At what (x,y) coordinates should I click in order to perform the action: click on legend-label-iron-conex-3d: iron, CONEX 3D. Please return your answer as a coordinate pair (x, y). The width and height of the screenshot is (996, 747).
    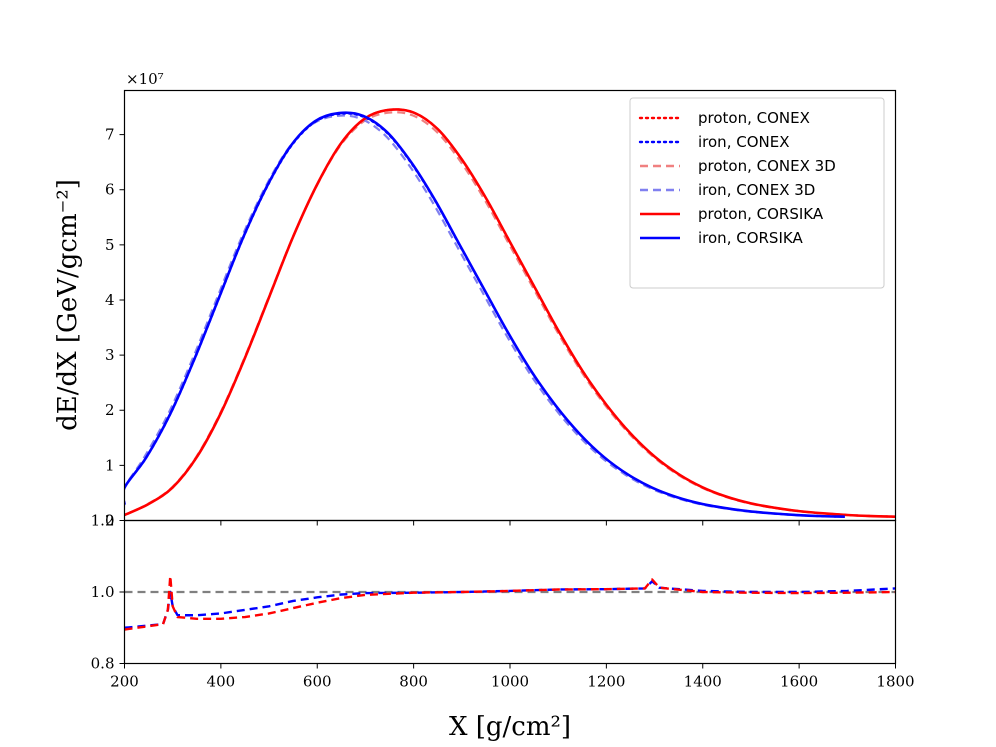
    Looking at the image, I should click on (756, 190).